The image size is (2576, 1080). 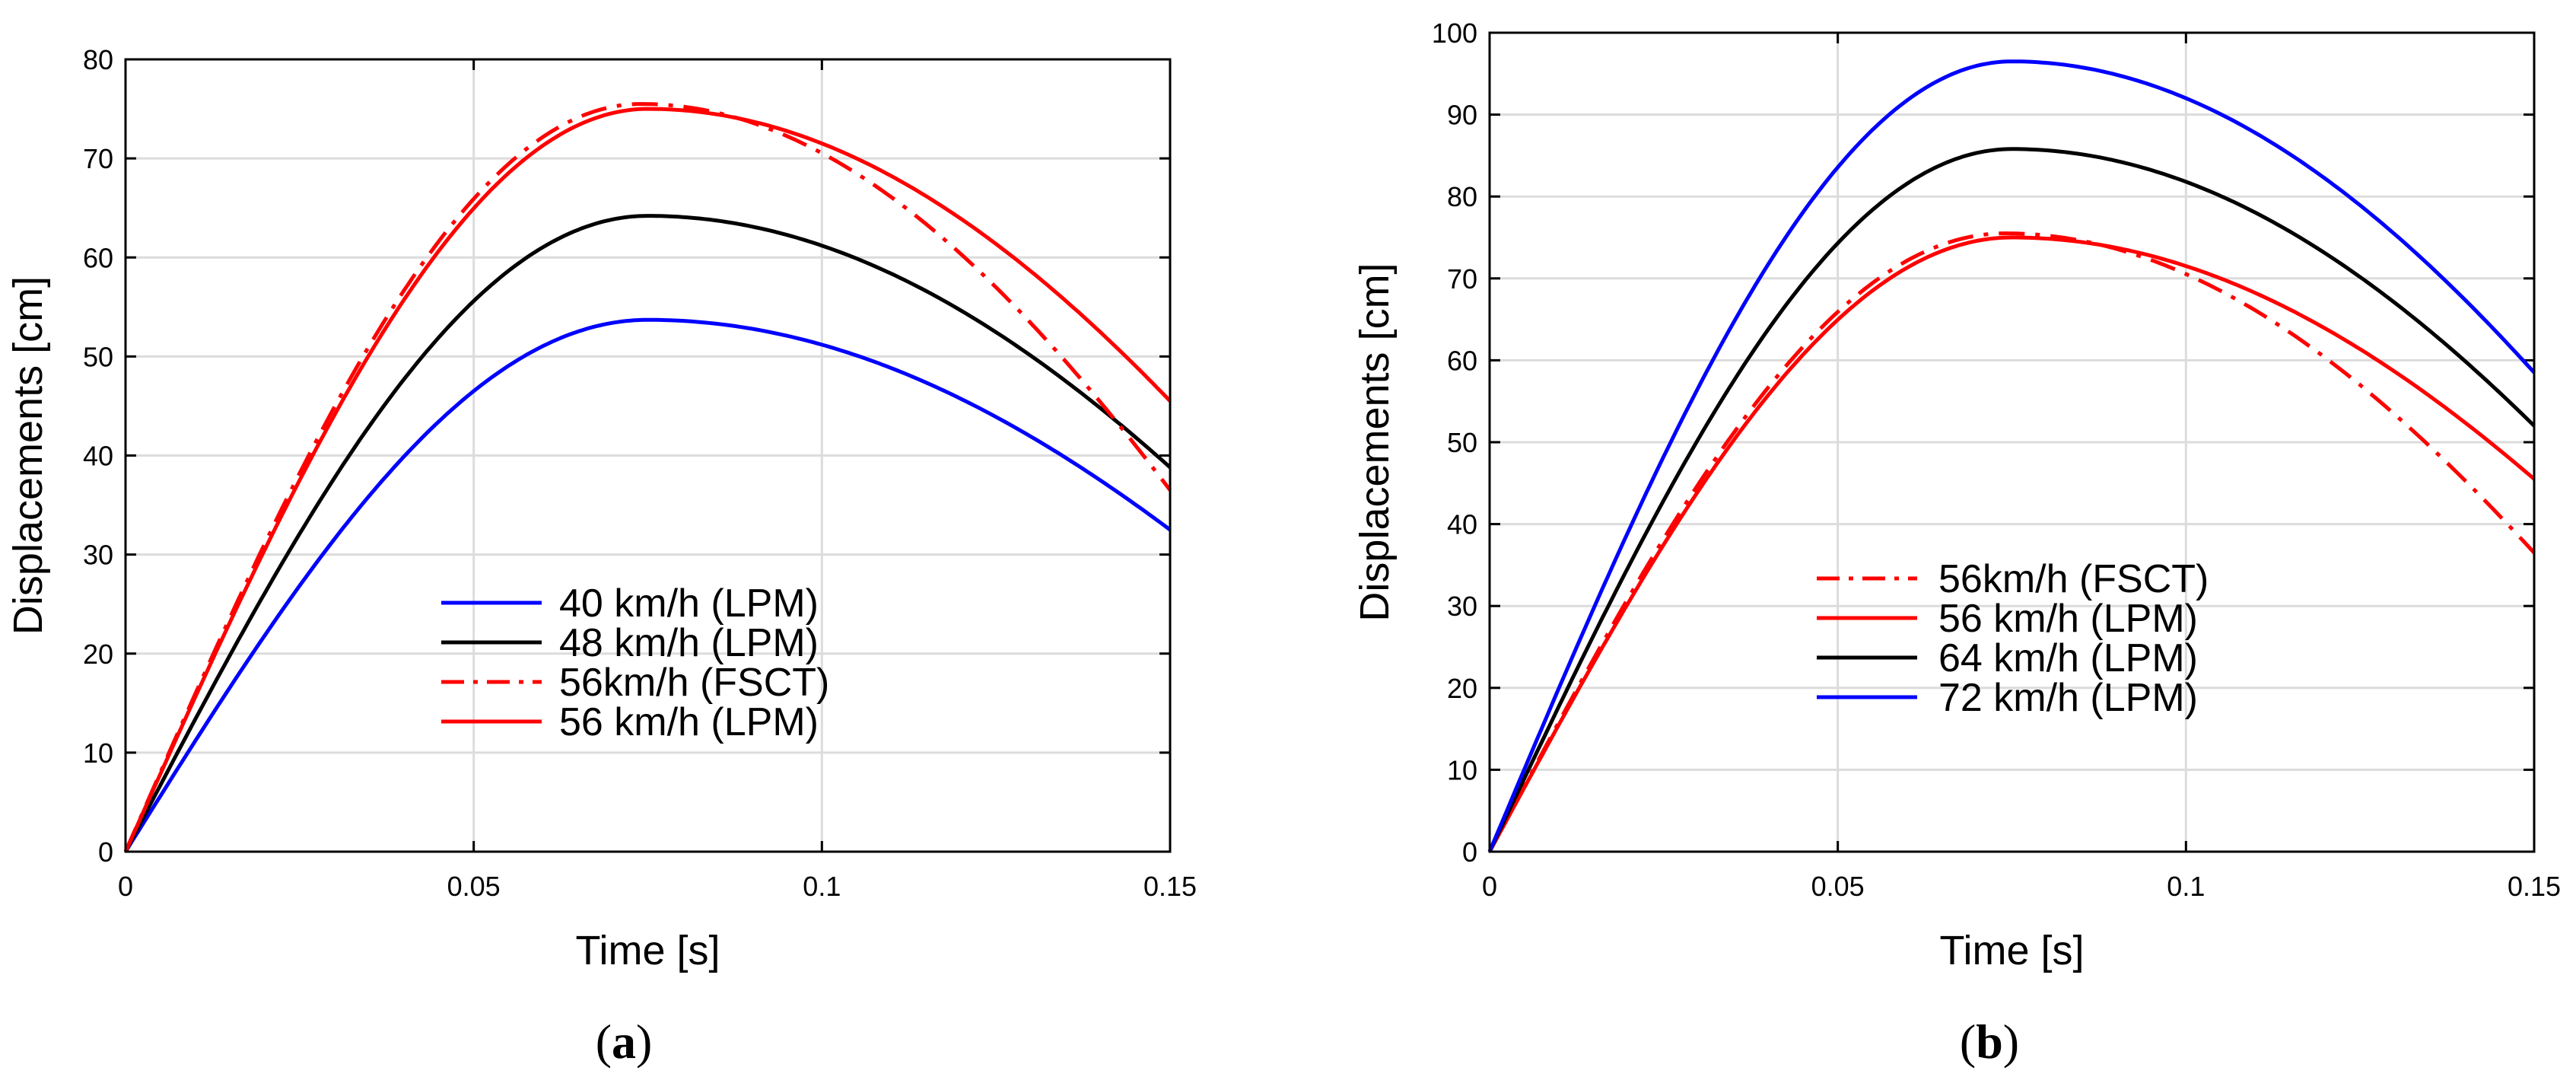 I want to click on y-tick-label: 100, so click(x=1454, y=33).